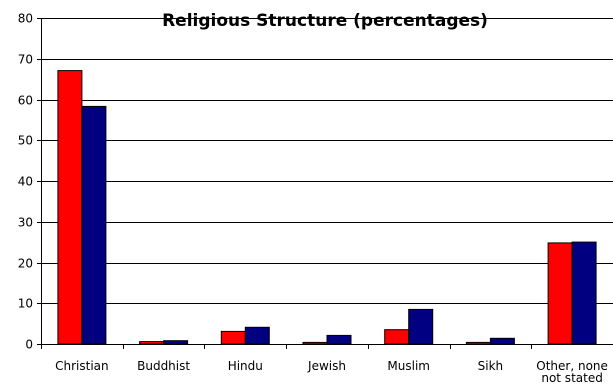 This screenshot has height=385, width=613. I want to click on y-tick-label: 80, so click(25, 19).